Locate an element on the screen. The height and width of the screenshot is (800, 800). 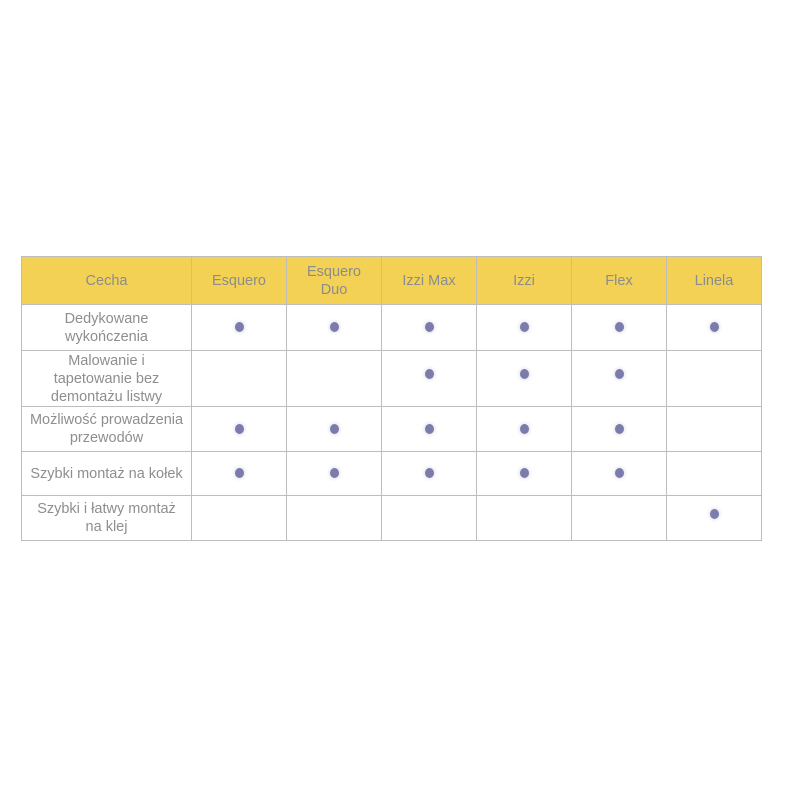
mark-cell-klej-flex is located at coordinates (619, 518).